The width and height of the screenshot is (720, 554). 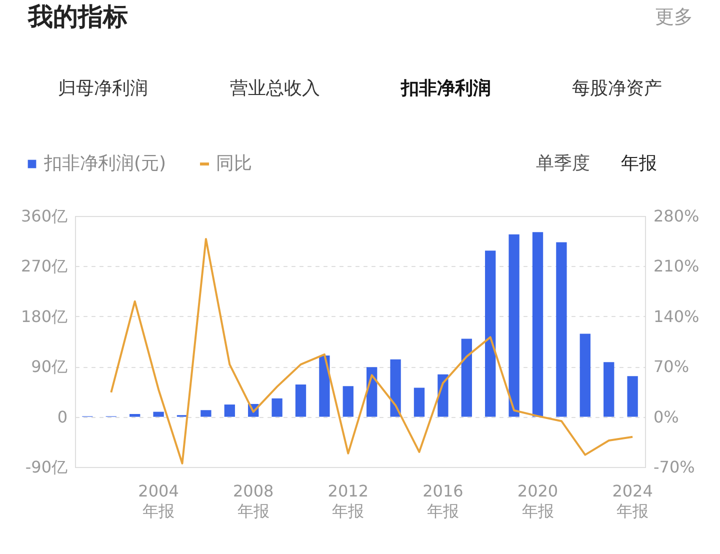 I want to click on text: 每股净资产, so click(x=617, y=88).